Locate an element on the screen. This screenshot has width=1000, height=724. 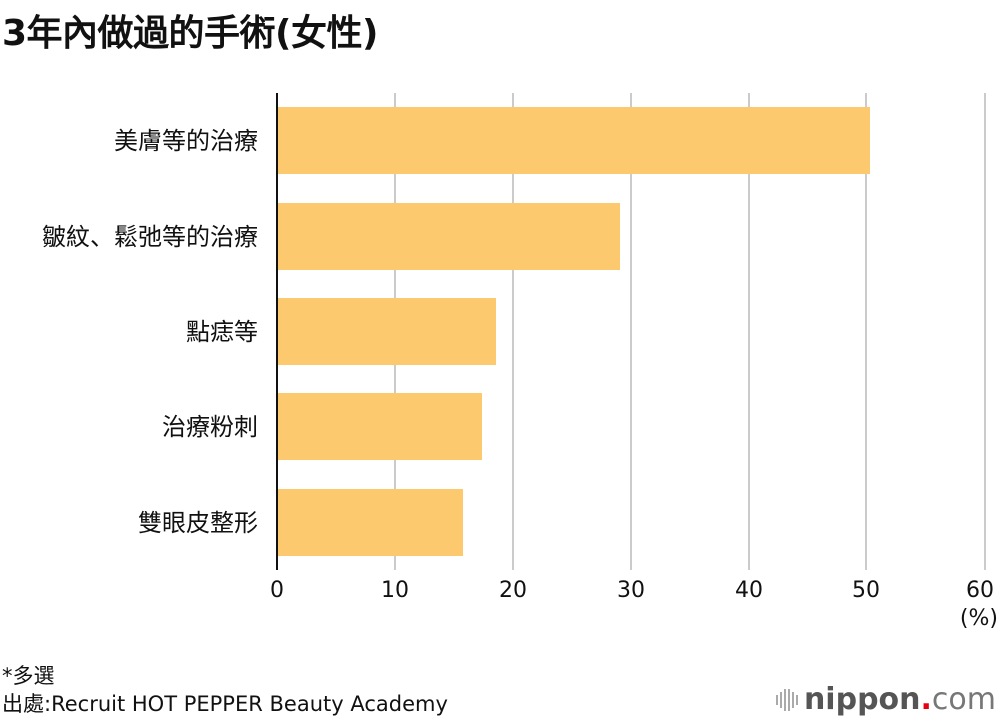
x-tick-label: 30 is located at coordinates (631, 590).